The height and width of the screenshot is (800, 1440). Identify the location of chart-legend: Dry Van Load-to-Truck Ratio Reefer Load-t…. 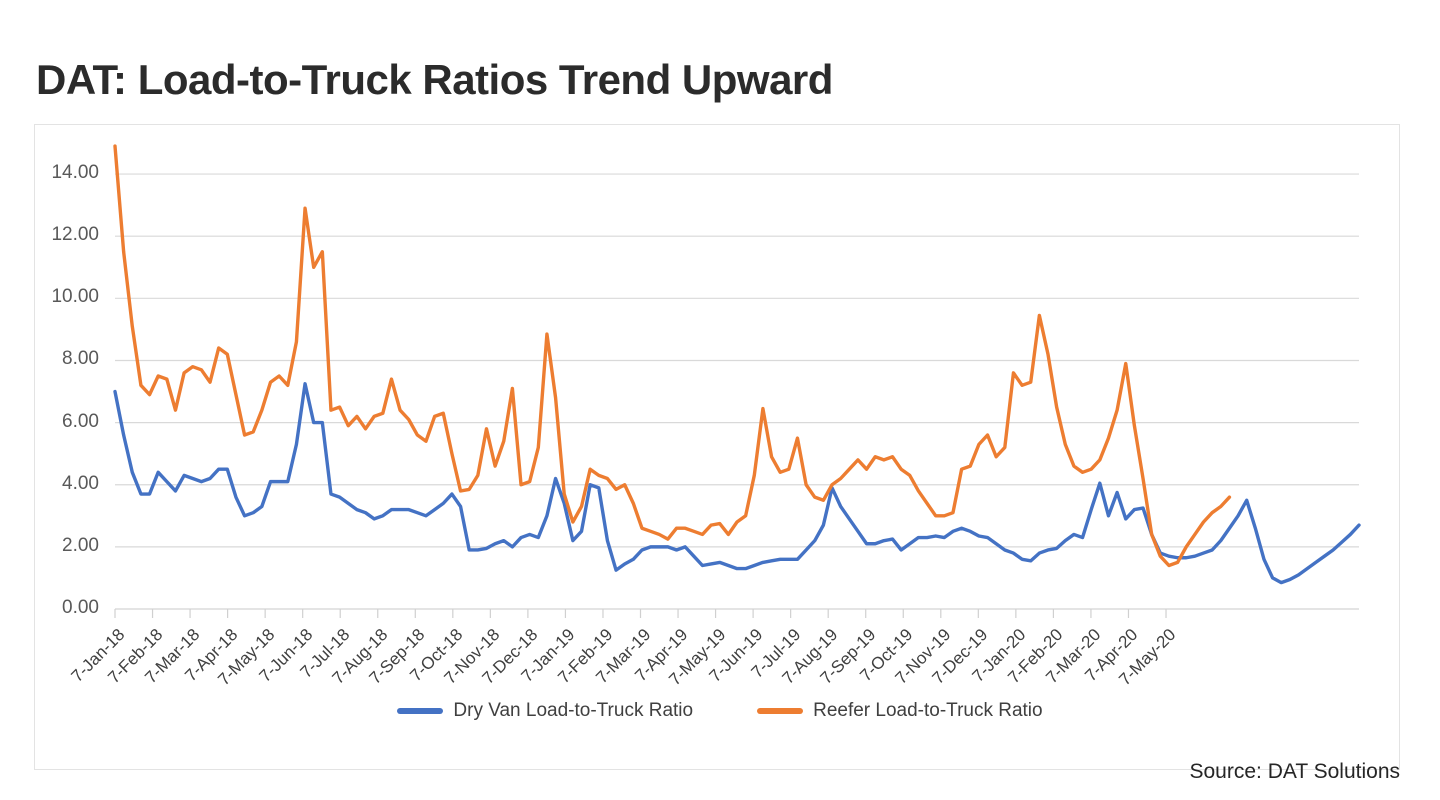
(720, 711).